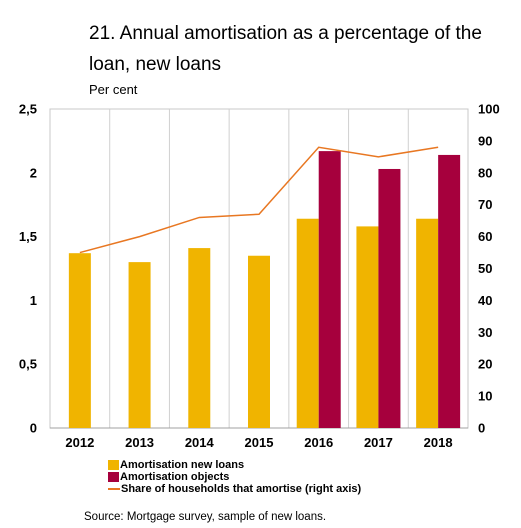 This screenshot has width=521, height=528. I want to click on category-label: 2018, so click(438, 442).